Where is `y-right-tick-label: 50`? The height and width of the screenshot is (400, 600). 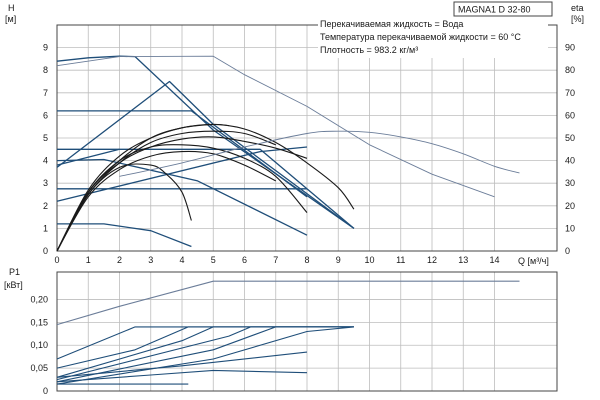 y-right-tick-label: 50 is located at coordinates (570, 138).